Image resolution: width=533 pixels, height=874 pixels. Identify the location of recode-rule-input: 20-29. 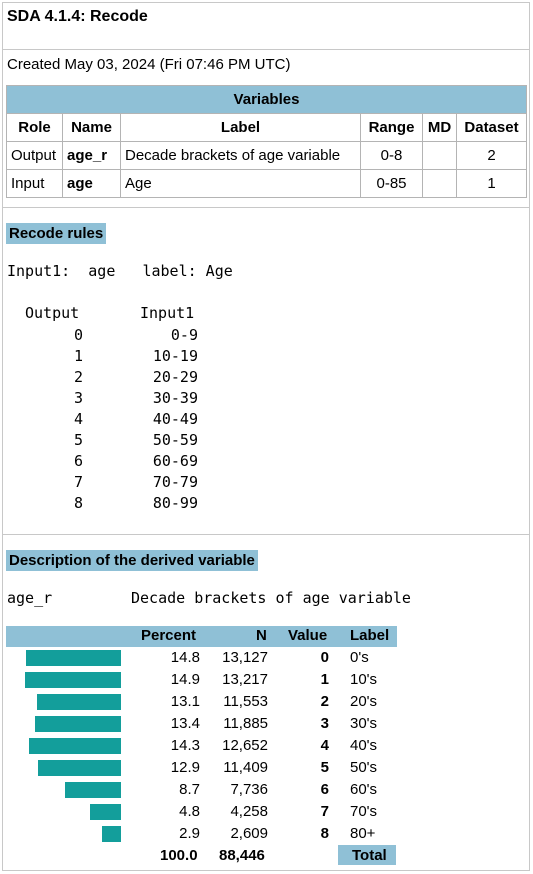
(175, 377).